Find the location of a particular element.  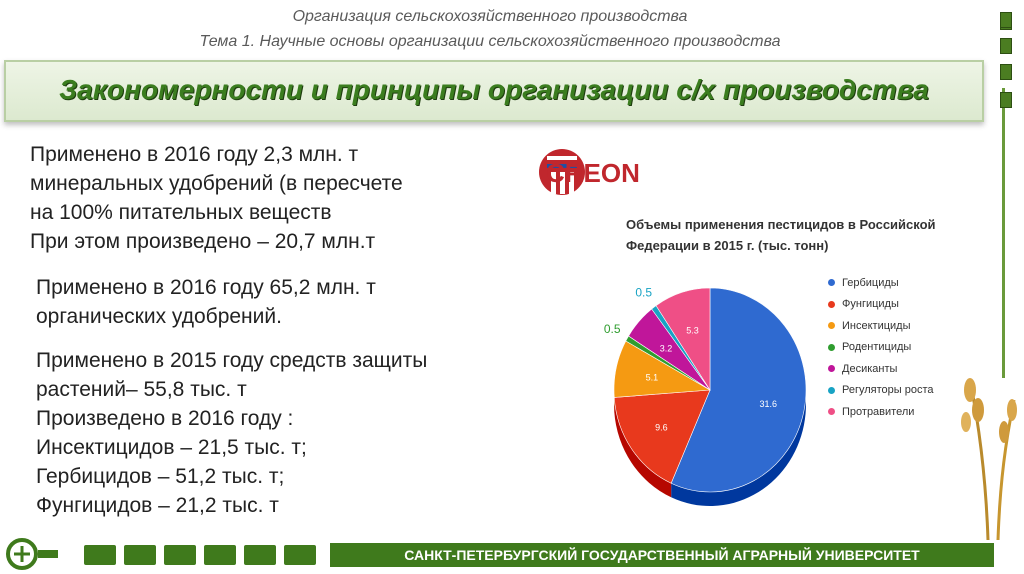

text-line: Инсектицидов – 21,5 тыс. т; is located at coordinates (171, 447).